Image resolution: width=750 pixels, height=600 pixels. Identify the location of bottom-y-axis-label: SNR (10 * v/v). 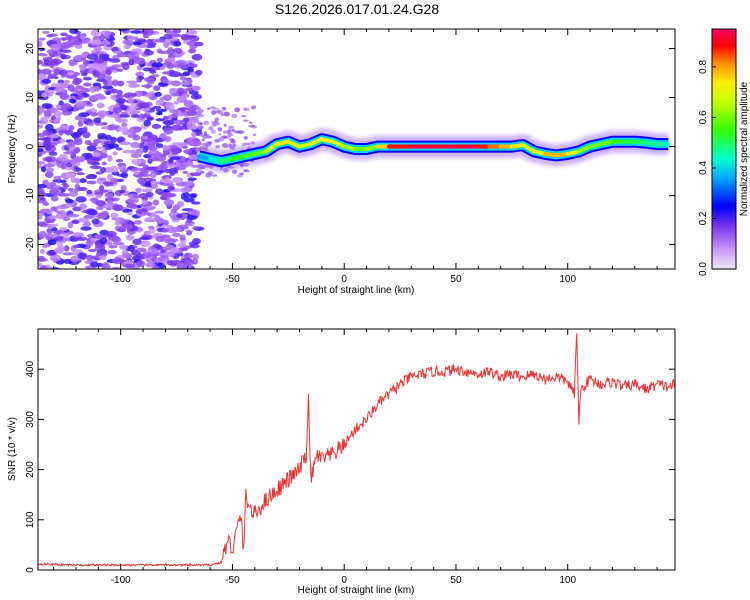
(12, 449).